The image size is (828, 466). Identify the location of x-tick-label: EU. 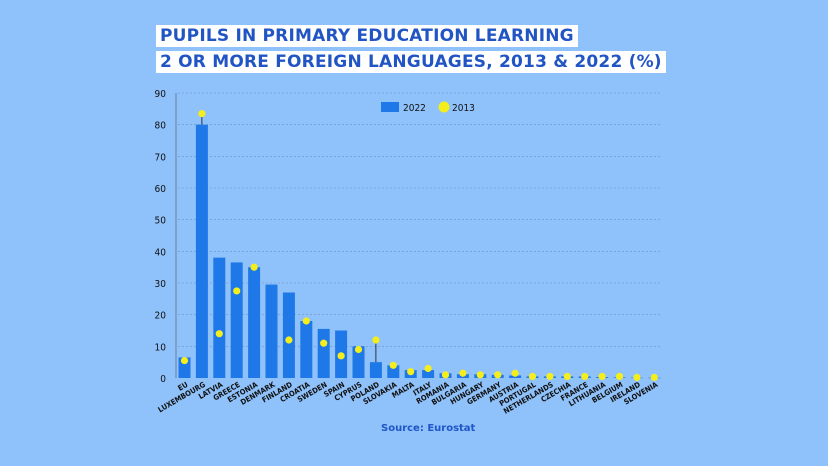
(182, 386).